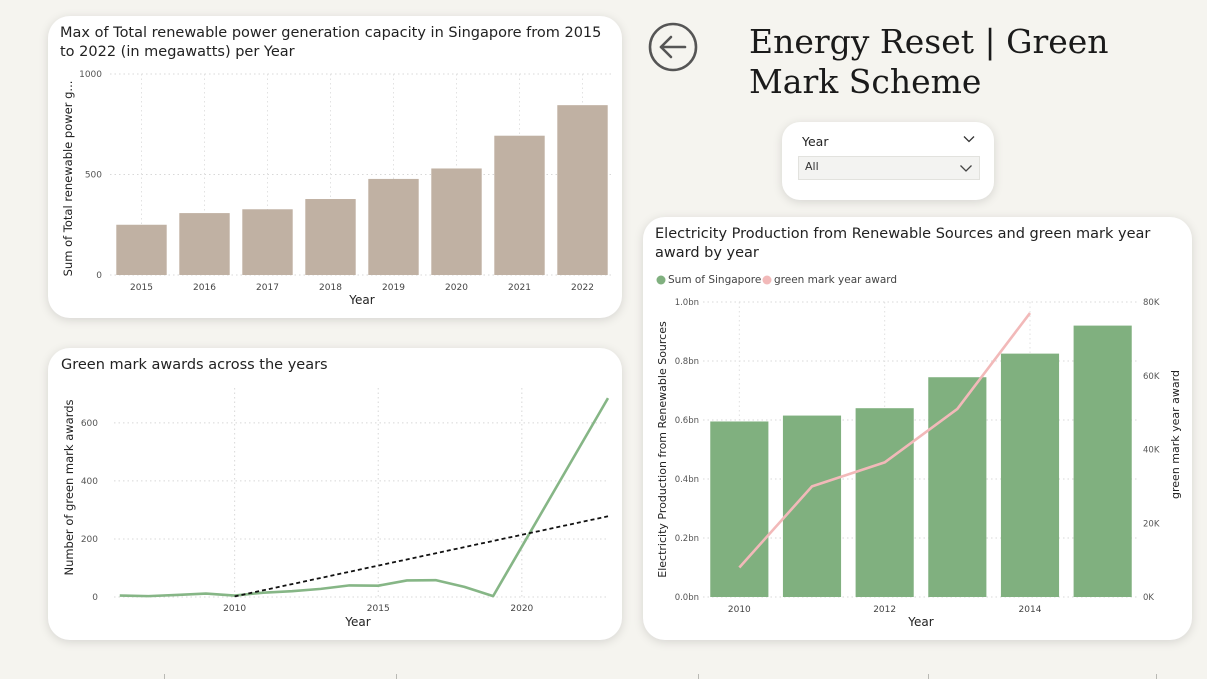  What do you see at coordinates (687, 362) in the screenshot?
I see `y-tick-label: 0.8bn` at bounding box center [687, 362].